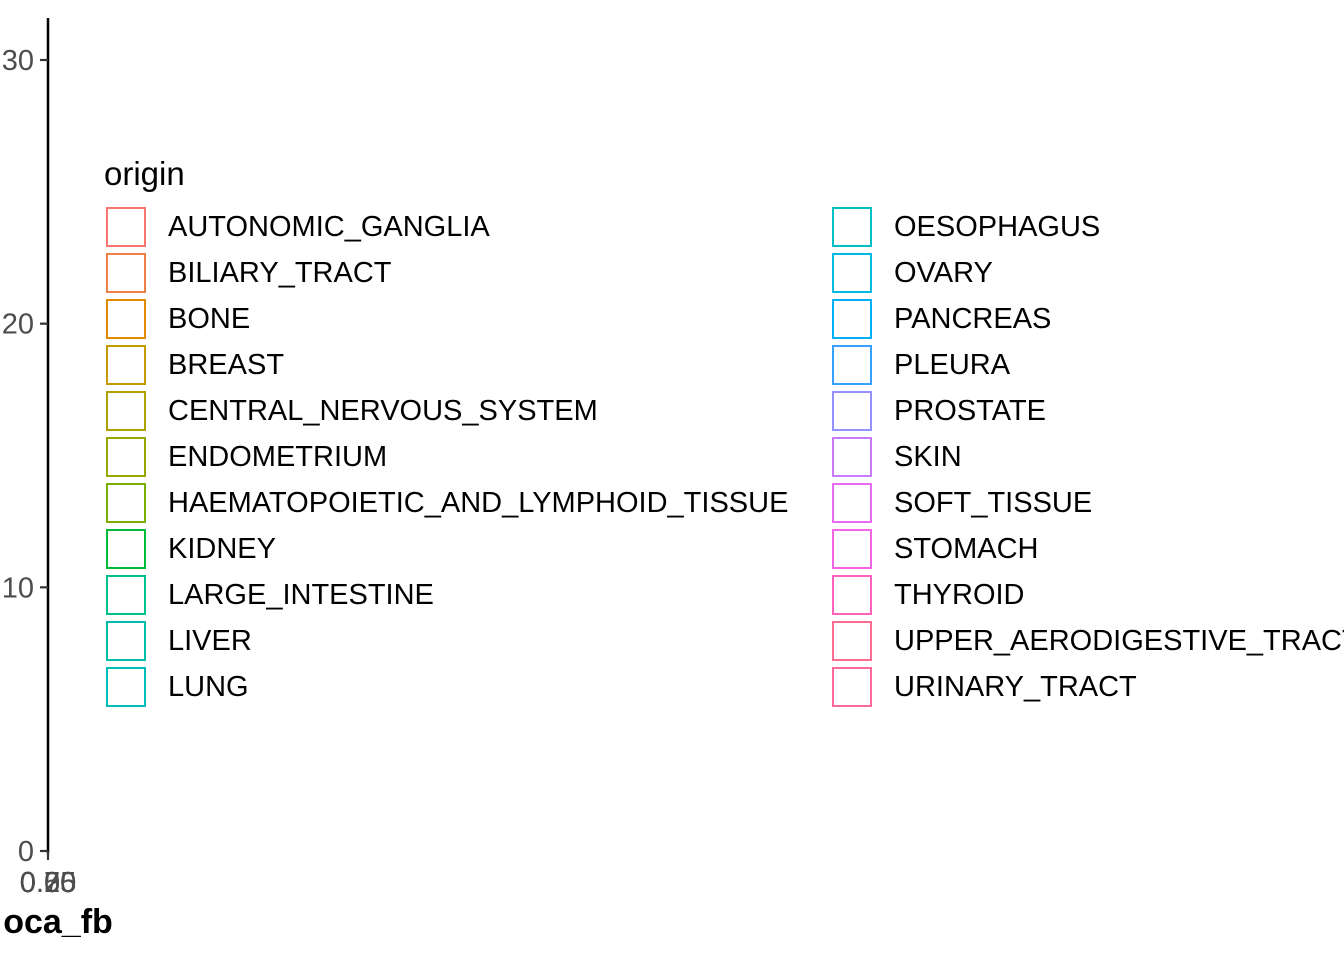 The width and height of the screenshot is (1344, 960). What do you see at coordinates (478, 502) in the screenshot?
I see `legend-label: HAEMATOPOIETIC_AND_LYMPHOID_TISSUE` at bounding box center [478, 502].